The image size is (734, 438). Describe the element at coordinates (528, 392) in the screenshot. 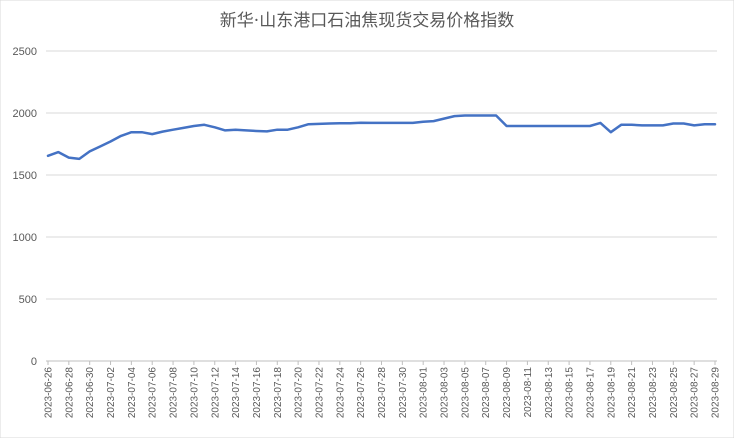

I see `x-tick-label: 2023-08-11` at that location.